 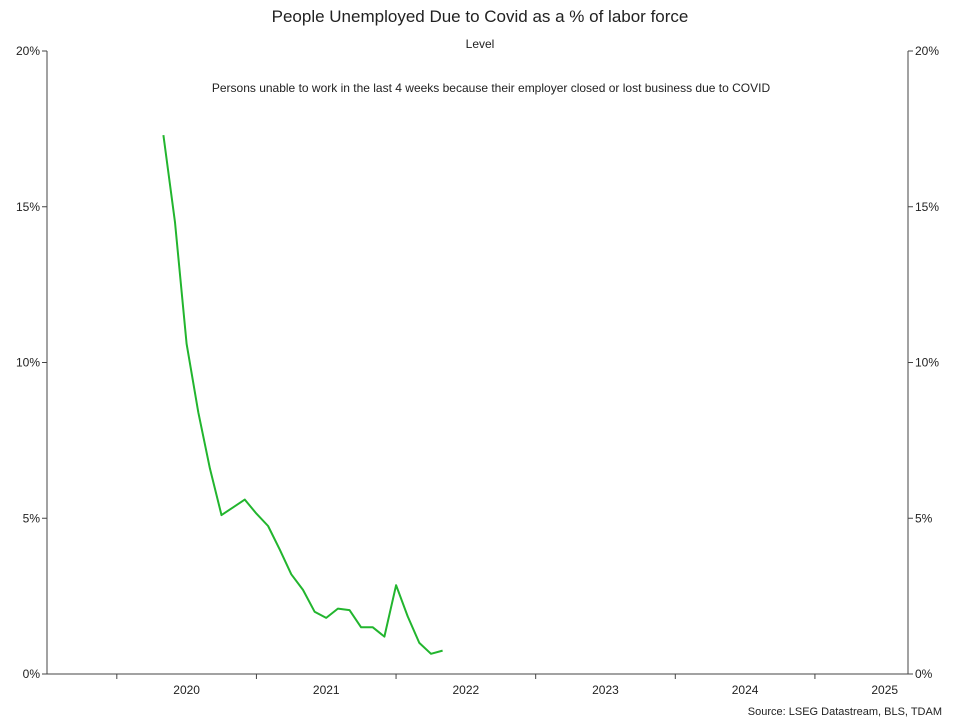 What do you see at coordinates (28, 363) in the screenshot?
I see `y-tick-label-left: 10%` at bounding box center [28, 363].